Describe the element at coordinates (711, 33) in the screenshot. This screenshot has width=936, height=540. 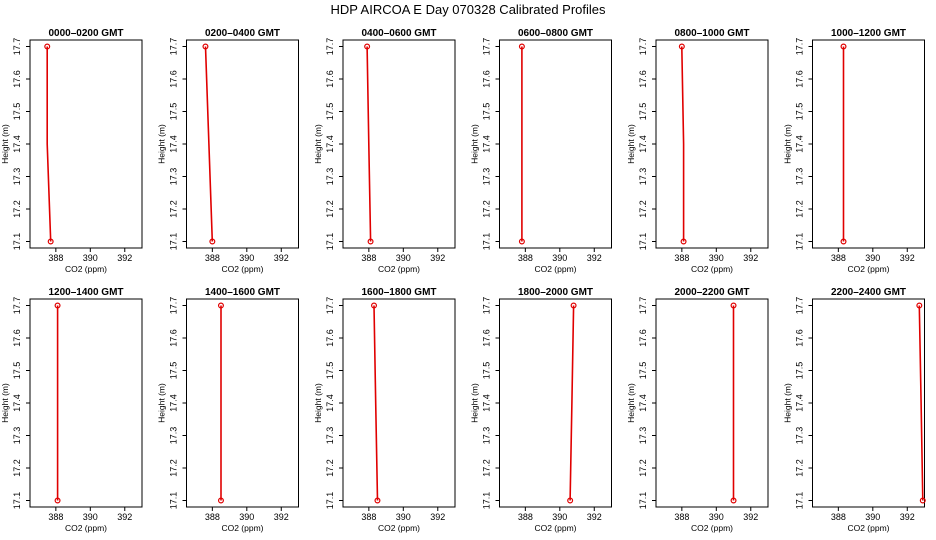
I see `panel-title: 0800–1000 GMT` at that location.